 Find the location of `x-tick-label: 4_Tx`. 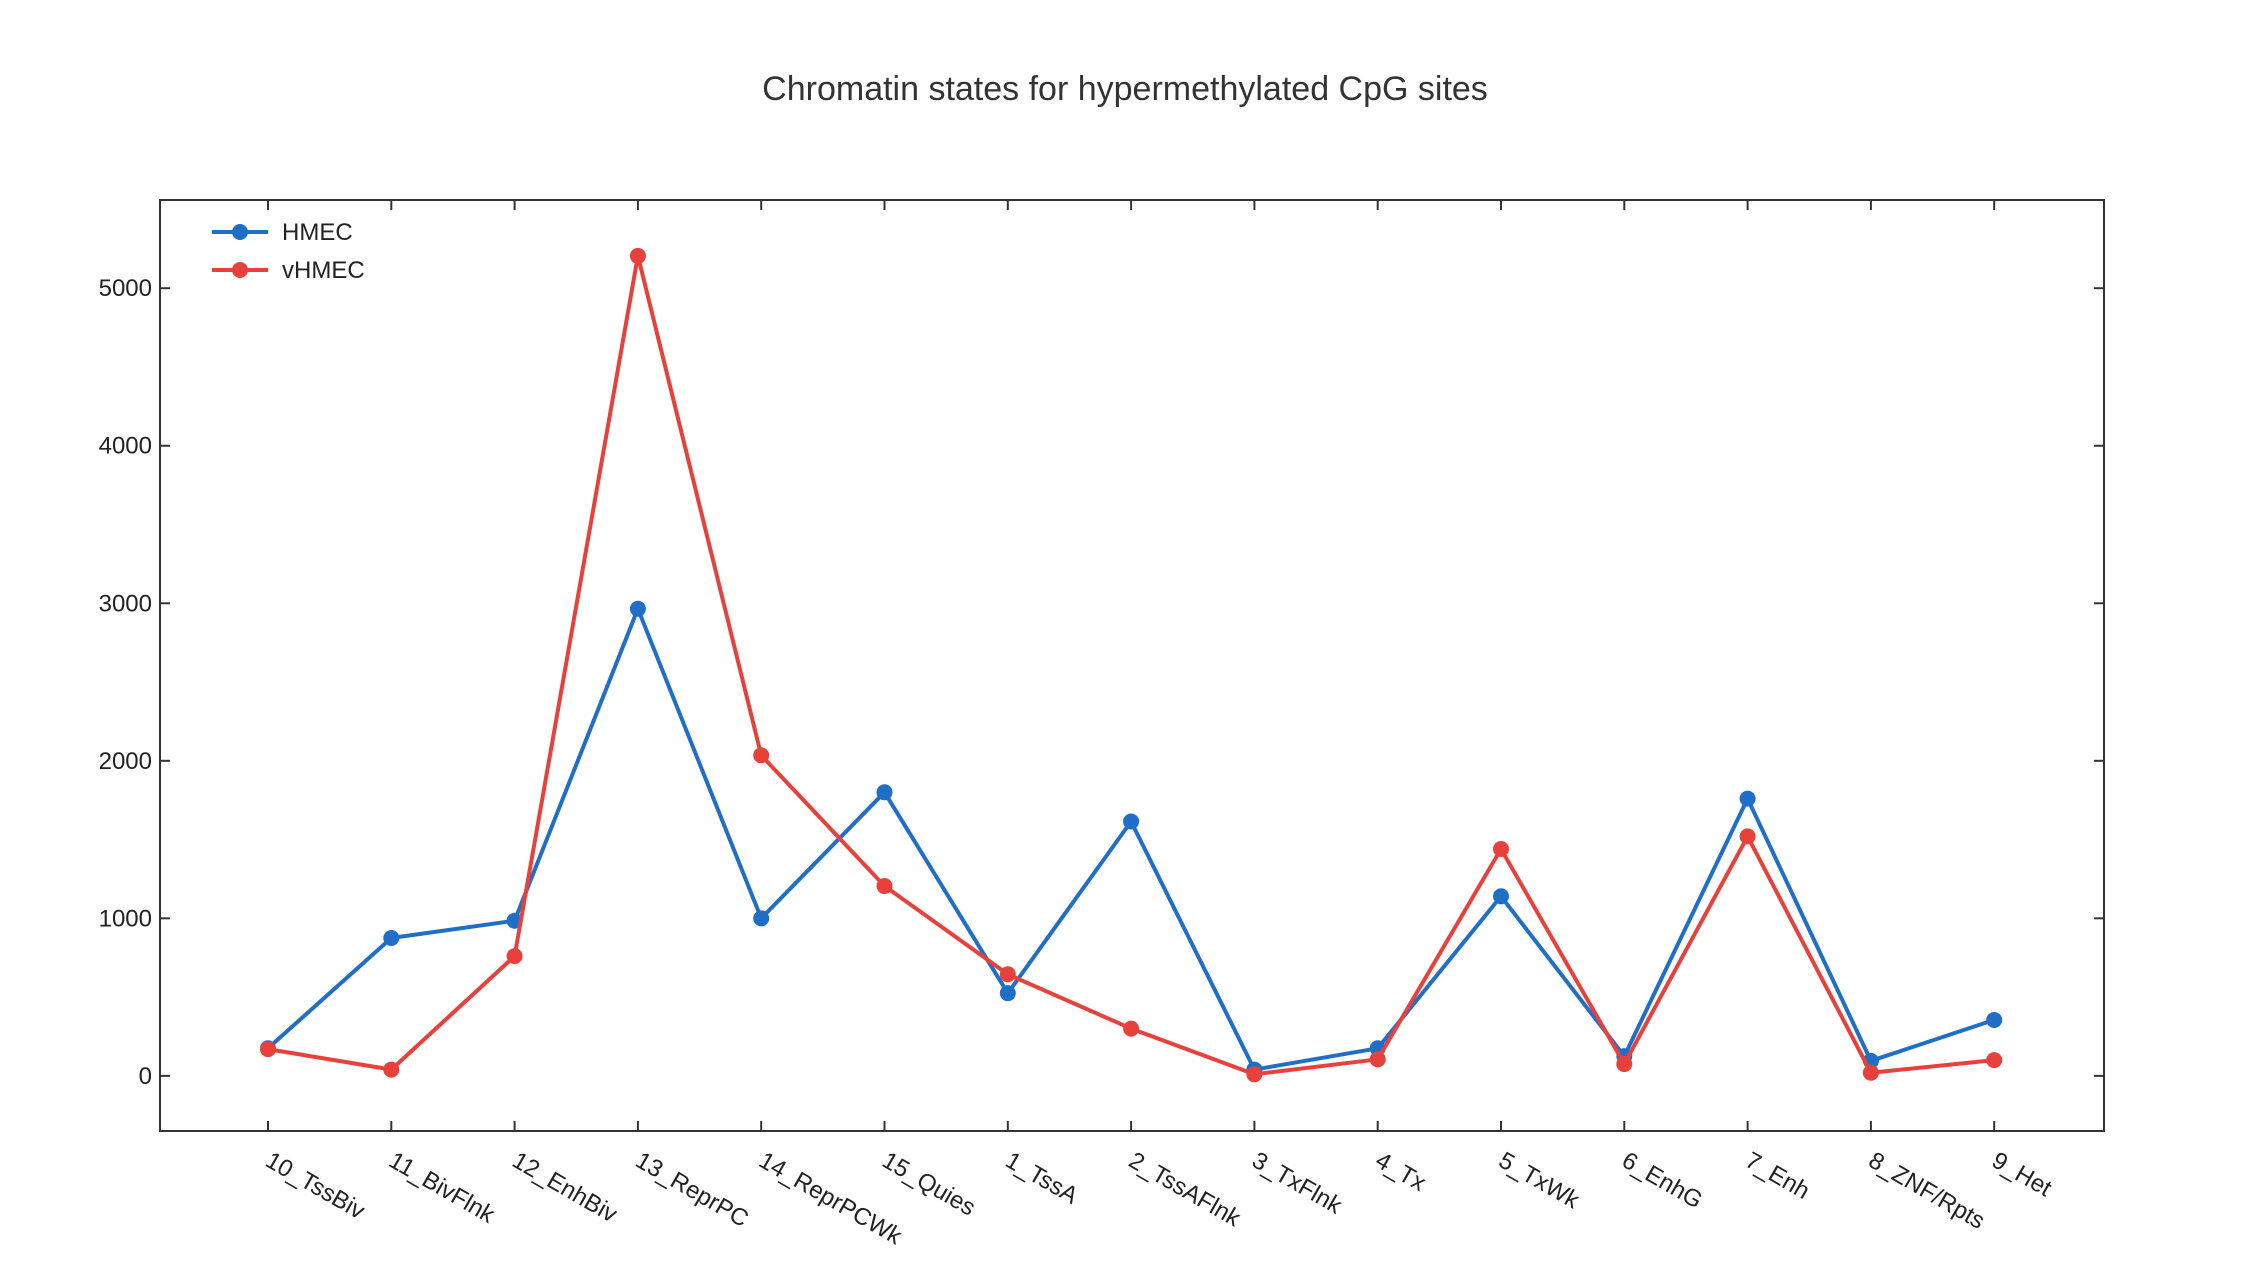

x-tick-label: 4_Tx is located at coordinates (1401, 1172).